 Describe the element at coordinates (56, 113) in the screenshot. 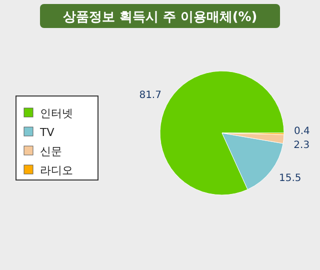

I see `legend-label: 인터넷` at that location.